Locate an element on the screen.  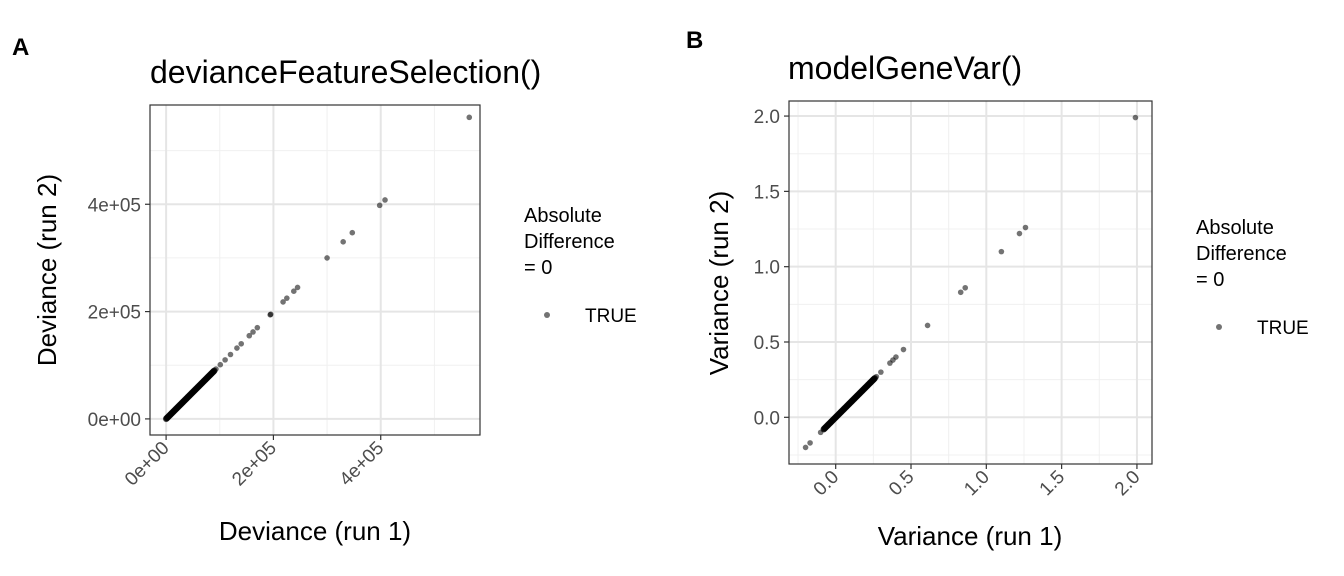
panel-a-points is located at coordinates (317, 268).